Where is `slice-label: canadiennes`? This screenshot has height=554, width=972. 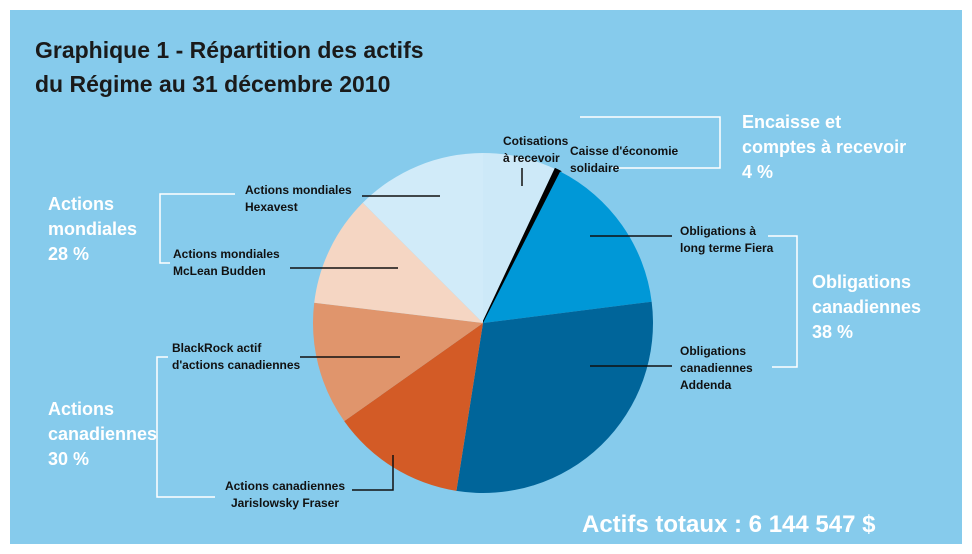 slice-label: canadiennes is located at coordinates (716, 368).